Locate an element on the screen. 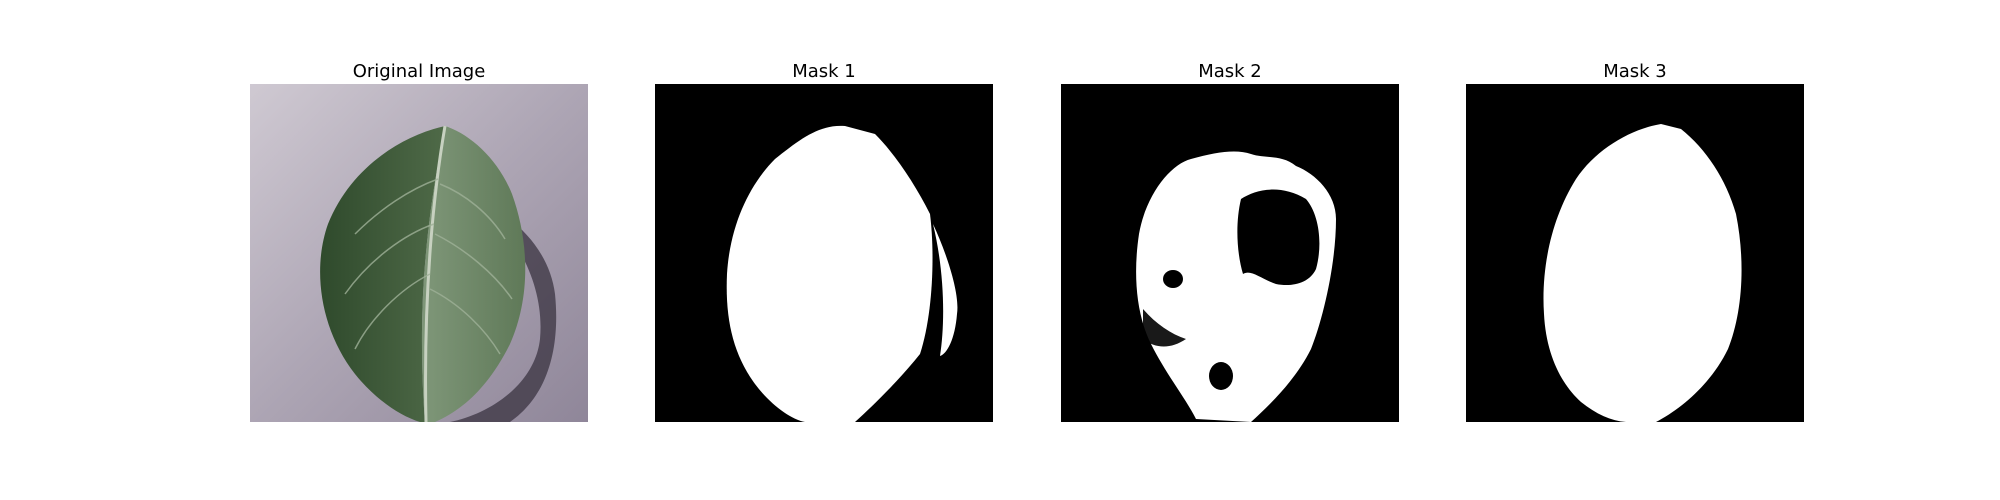  mask-1-image is located at coordinates (824, 253).